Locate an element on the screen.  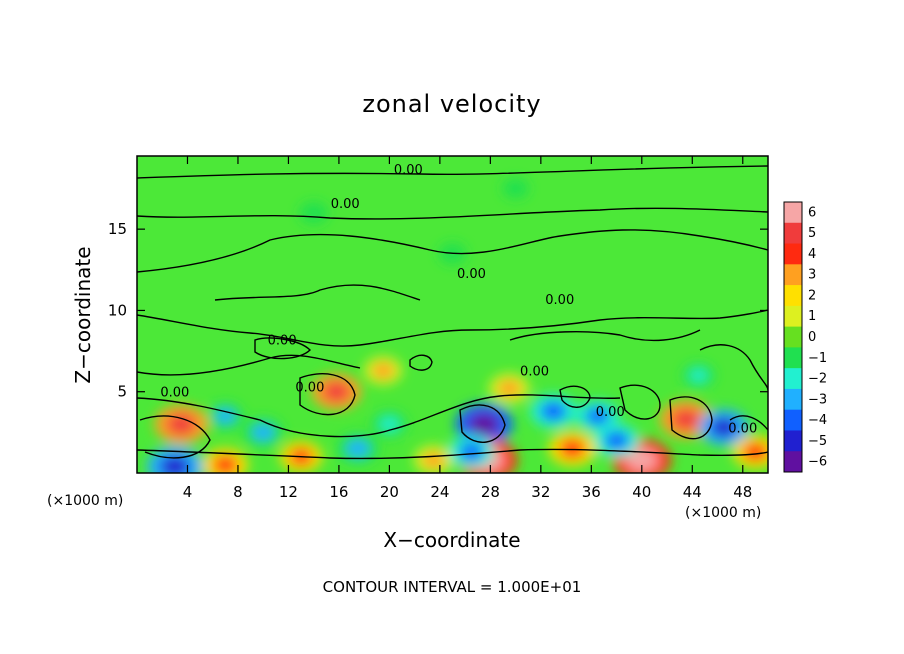
x-tick-label: 28 is located at coordinates (490, 492).